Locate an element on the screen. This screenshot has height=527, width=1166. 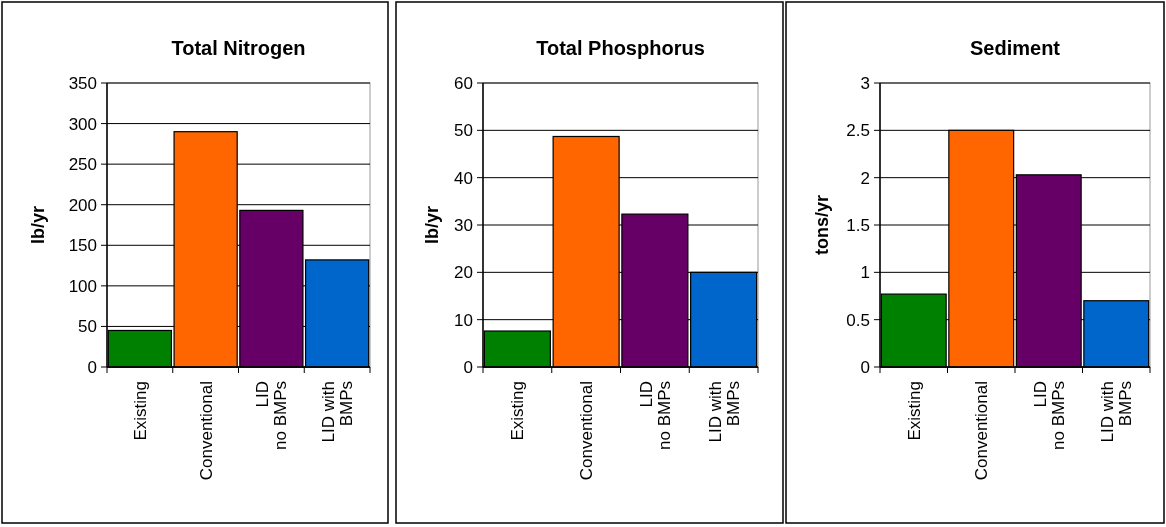
y-tick-label: 1 is located at coordinates (865, 273).